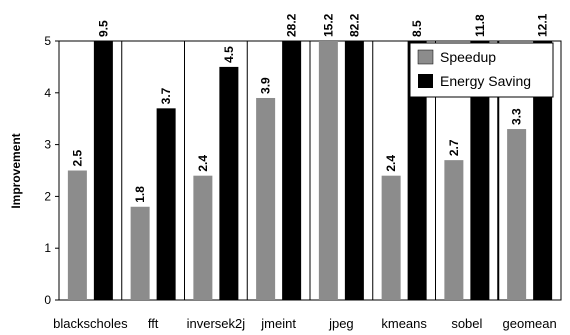  I want to click on bar-value-label: 9.5, so click(103, 28).